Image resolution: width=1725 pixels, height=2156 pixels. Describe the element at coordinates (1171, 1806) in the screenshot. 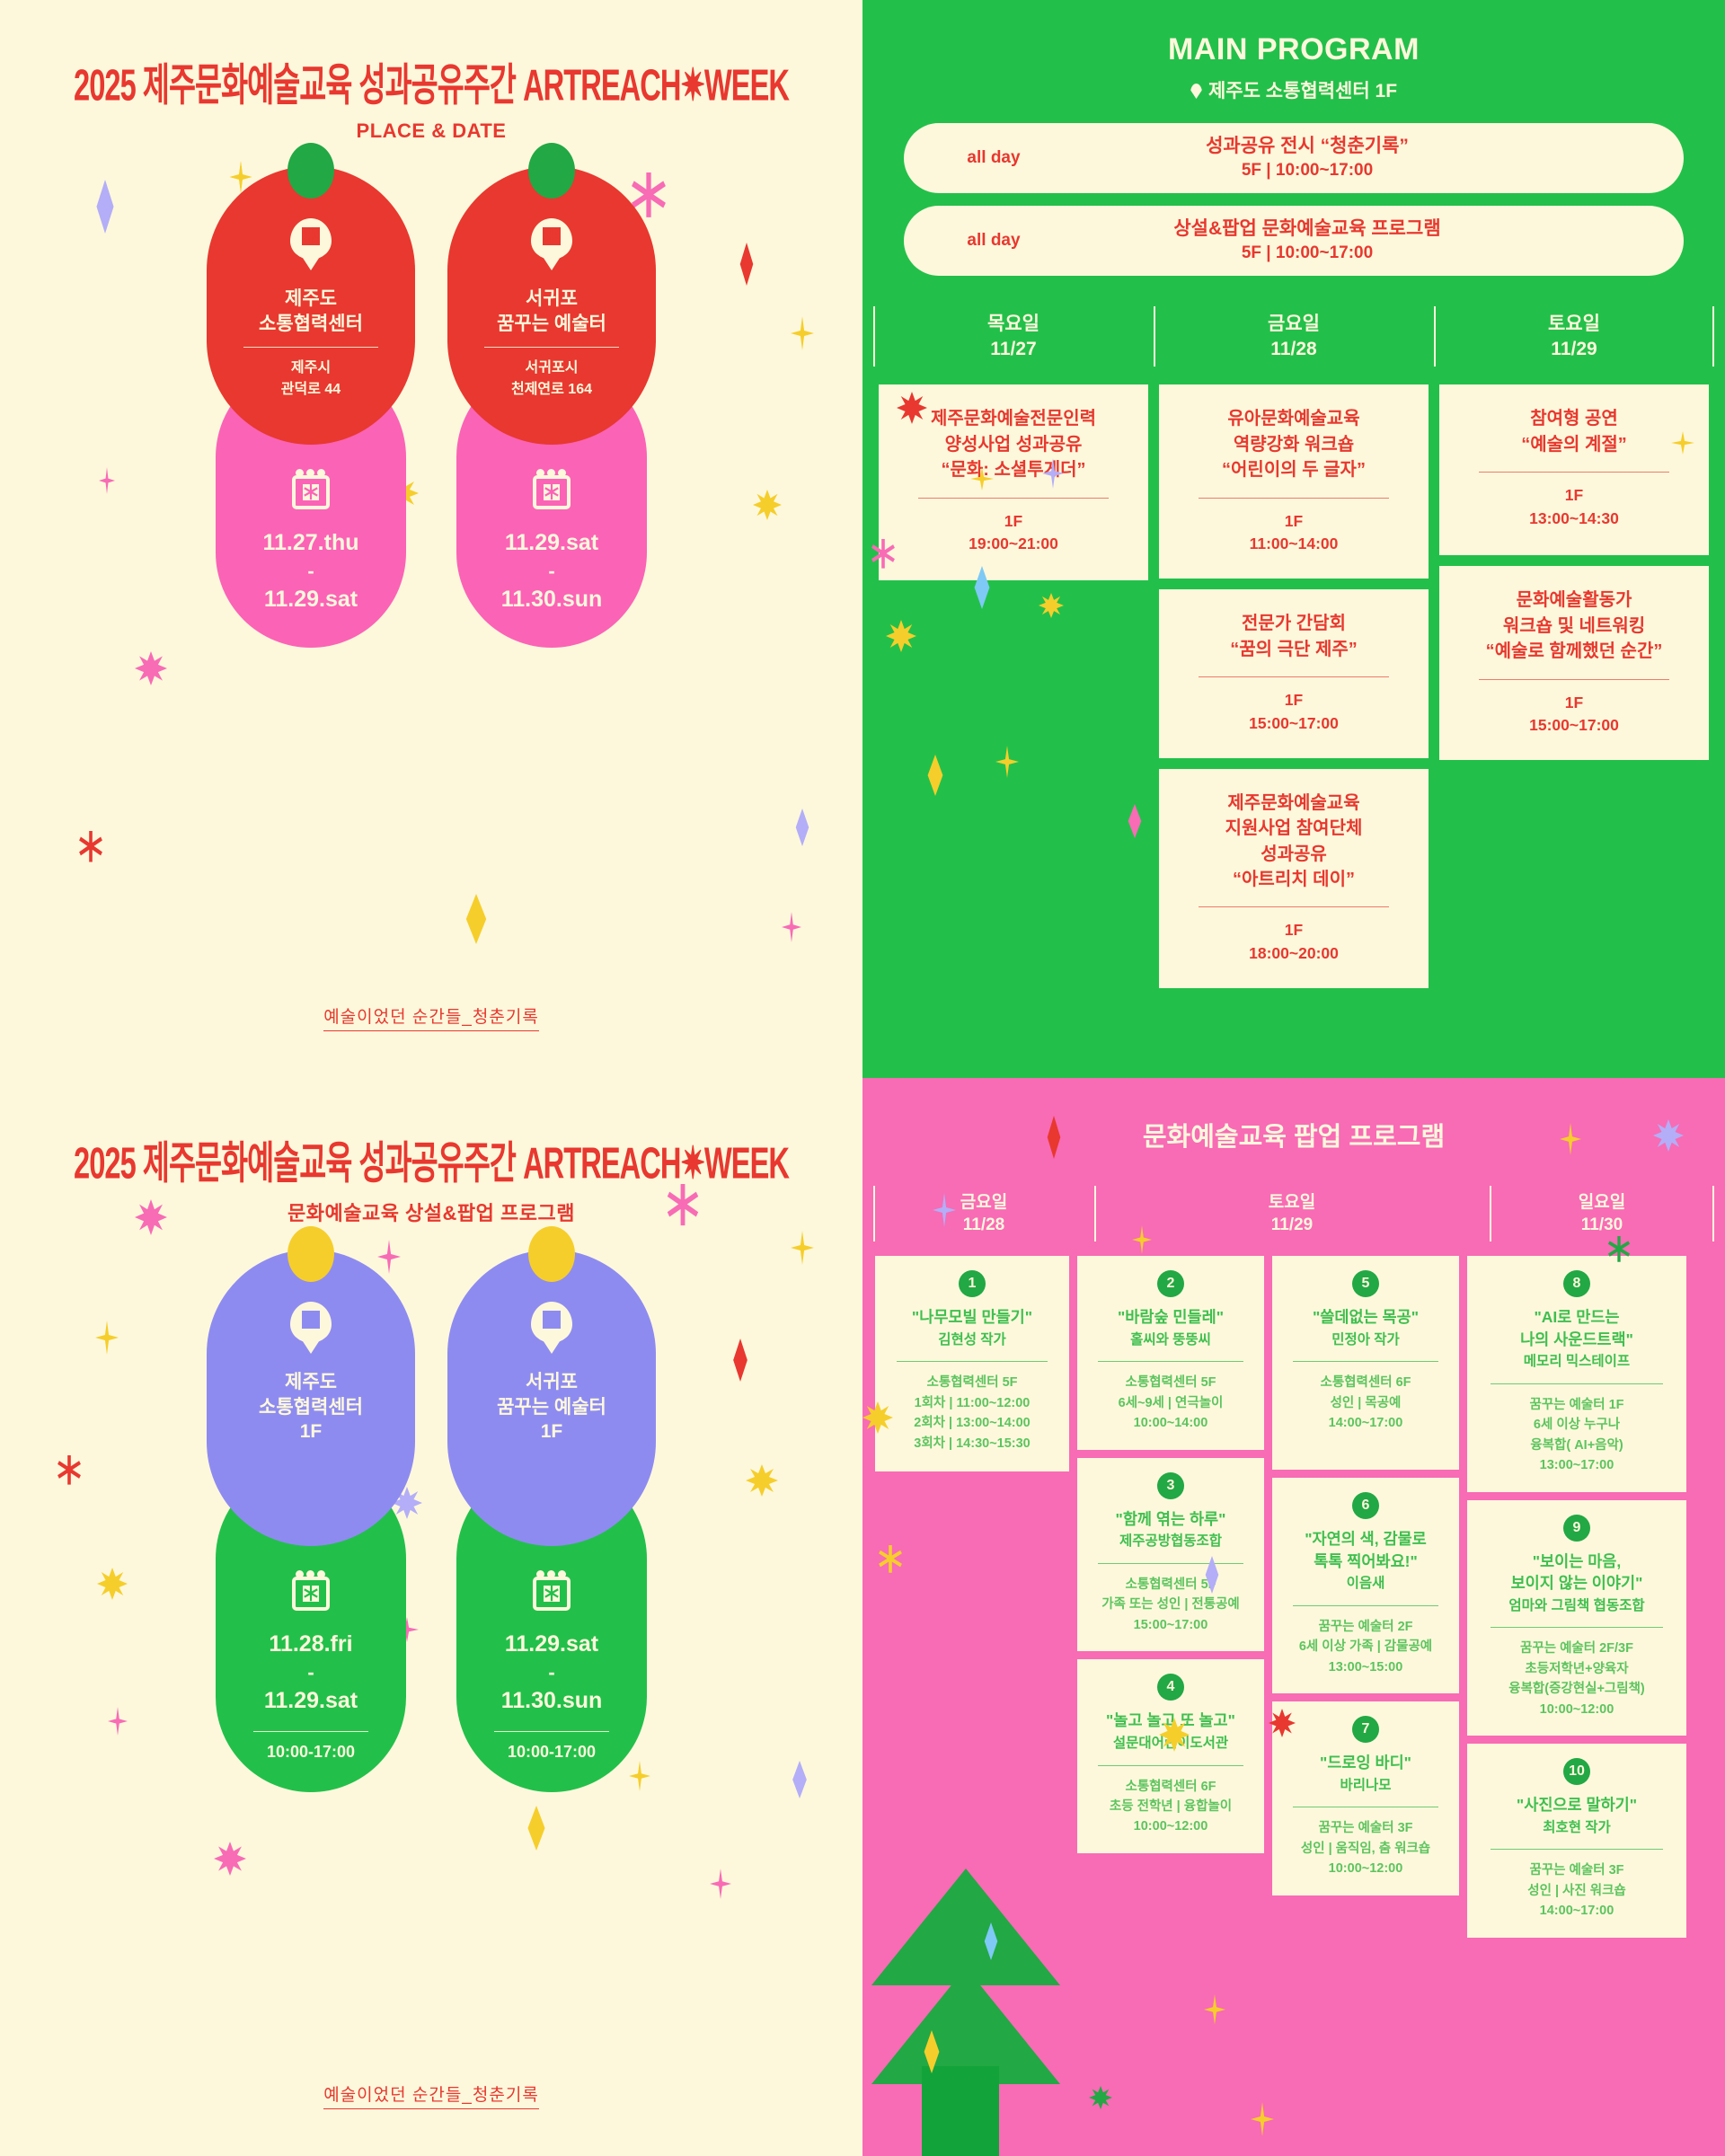

I see `popup-card-meta: 소통협력센터 6F 초등 전학년 | 융합놀이 10:00~12:00` at that location.